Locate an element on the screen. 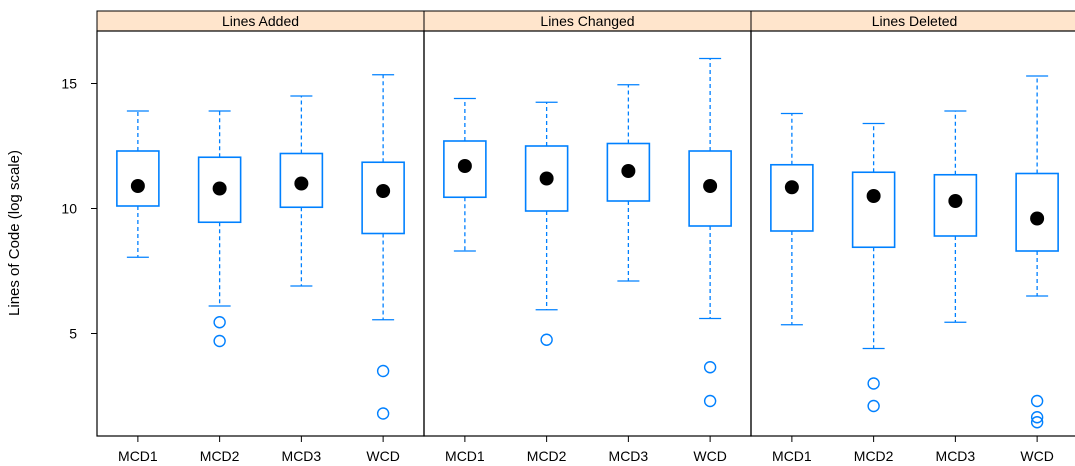  y-tick-label: 5 is located at coordinates (73, 334).